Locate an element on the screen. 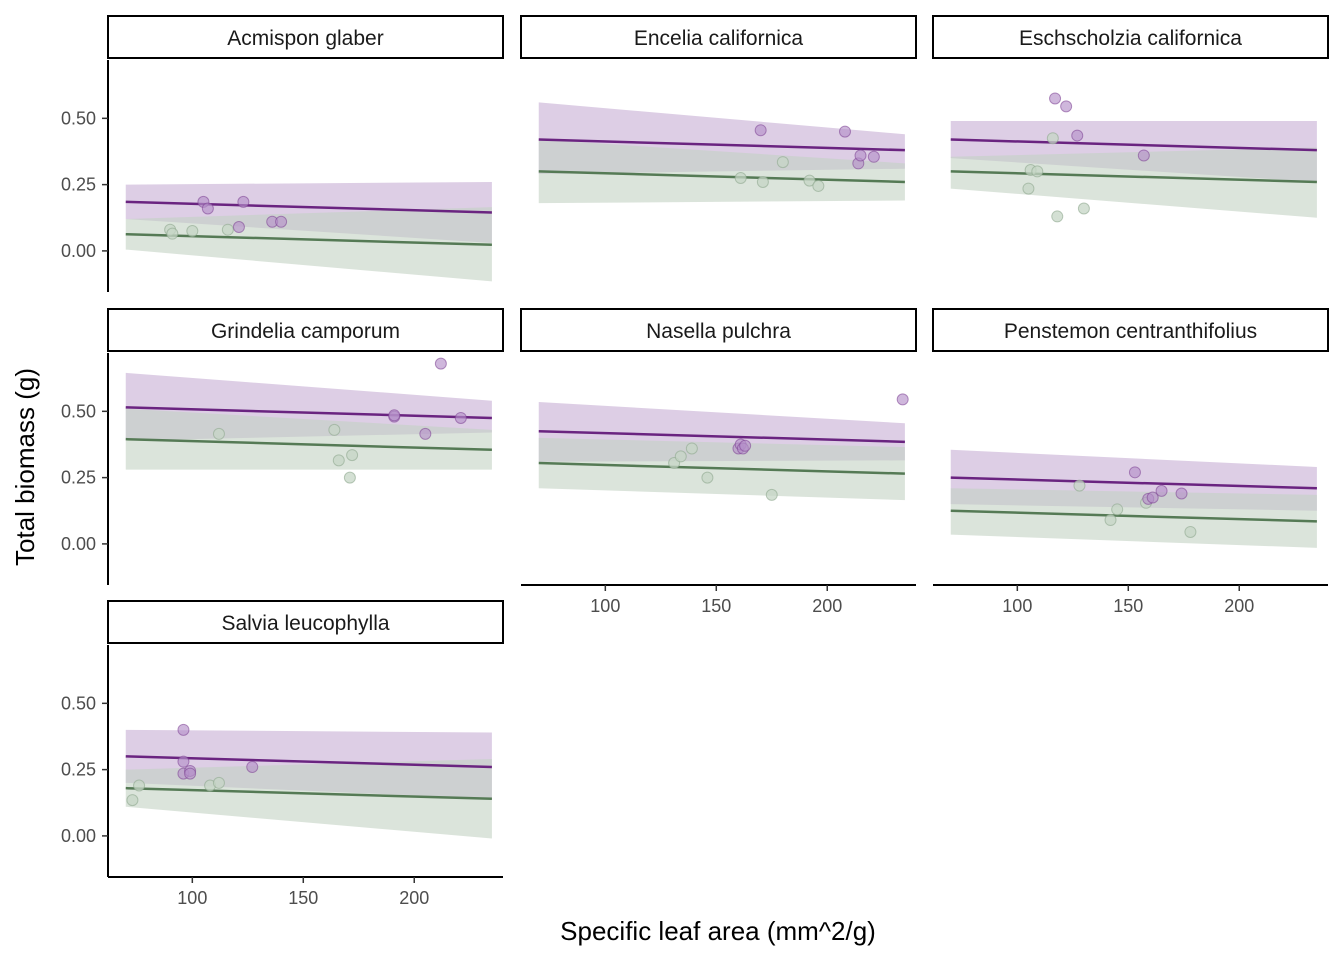 The image size is (1344, 960). facet-salvia-leucophylla: Salvia leucophylla 0.00 0.25 0.50 100 150 200 is located at coordinates (282, 754).